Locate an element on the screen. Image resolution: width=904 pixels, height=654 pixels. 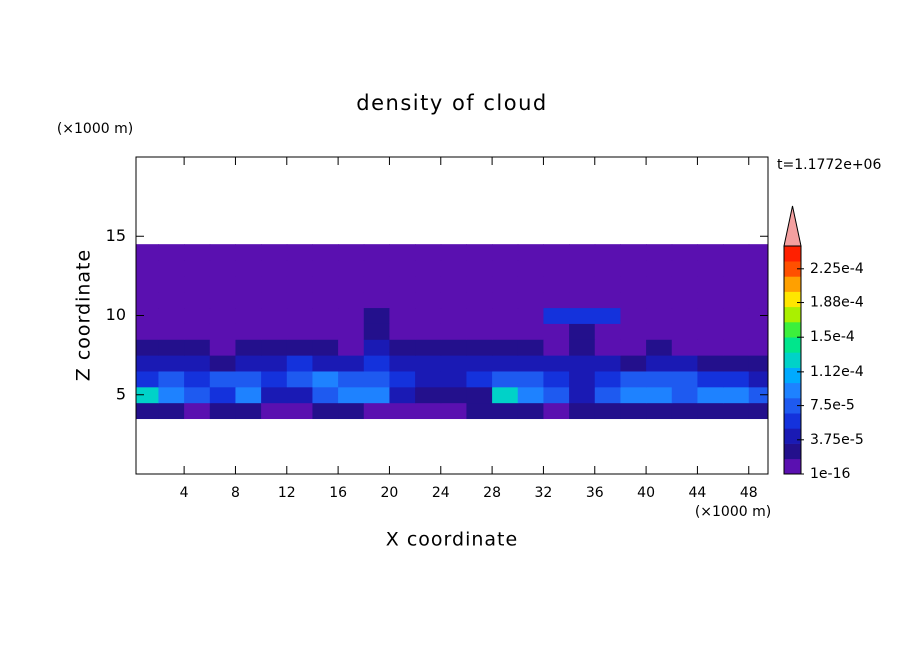
colorbar-tick-label: 1.12e-4 is located at coordinates (837, 372).